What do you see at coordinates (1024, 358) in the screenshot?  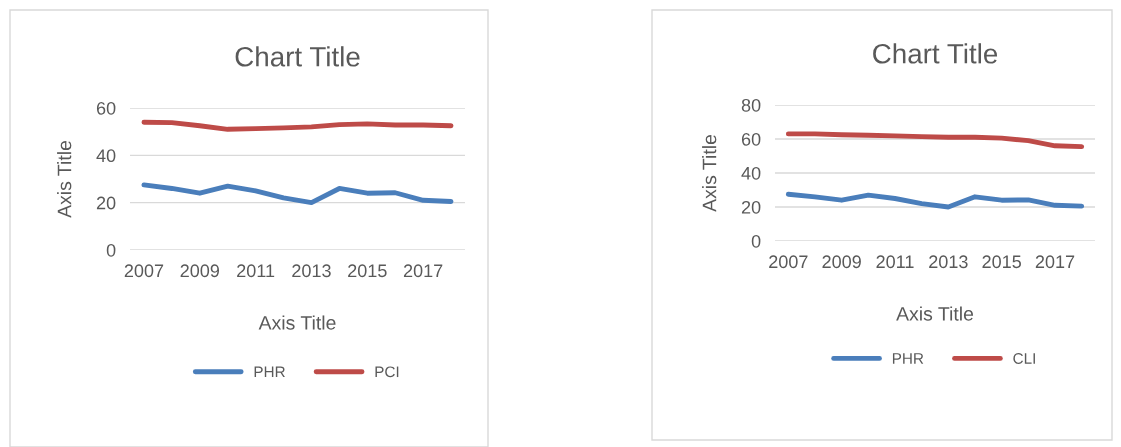 I see `legend-label: CLI` at bounding box center [1024, 358].